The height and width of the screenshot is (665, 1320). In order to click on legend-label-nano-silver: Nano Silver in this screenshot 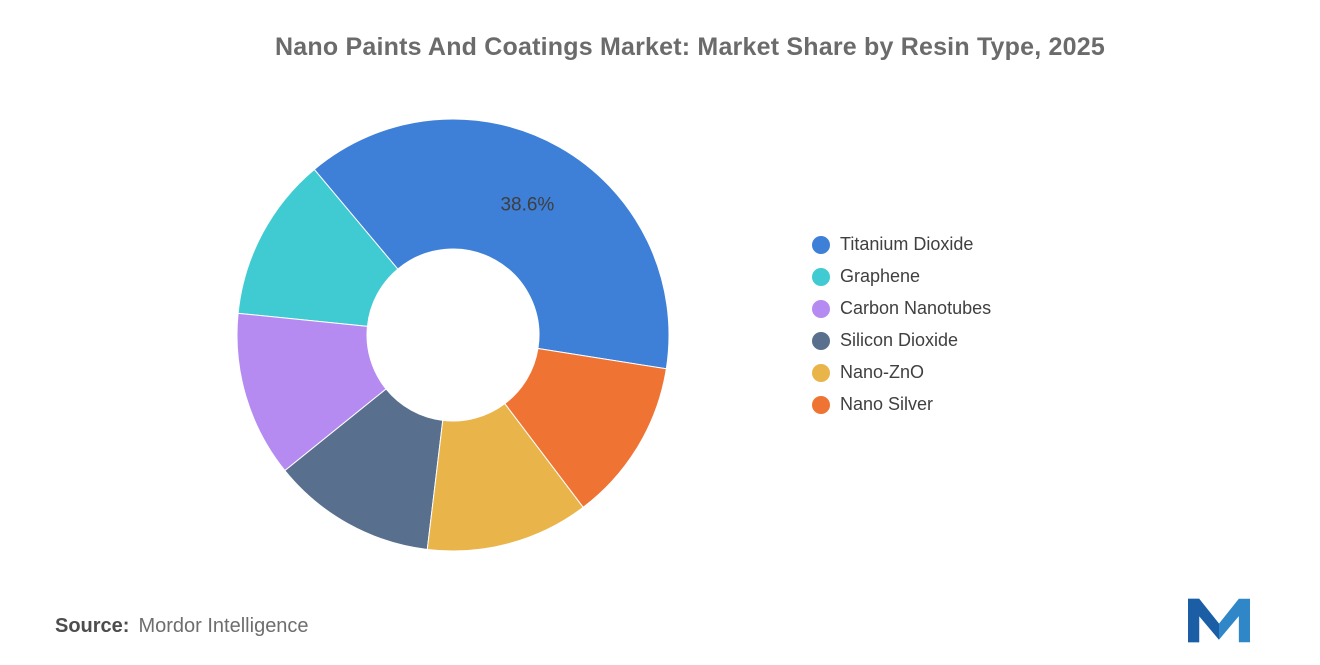, I will do `click(887, 404)`.